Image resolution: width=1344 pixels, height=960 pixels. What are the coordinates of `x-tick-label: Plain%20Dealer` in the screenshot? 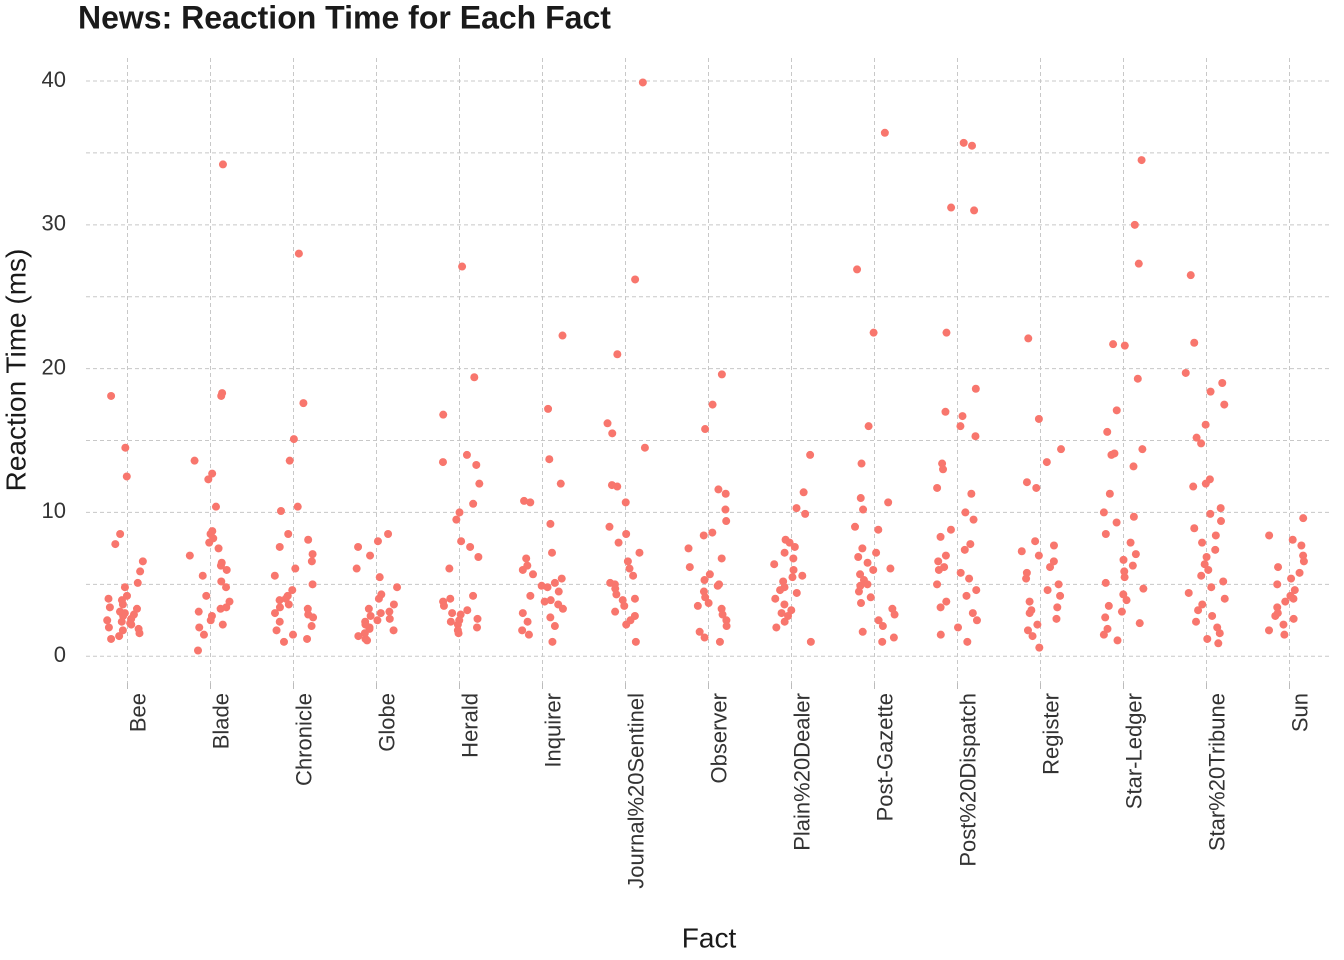 It's located at (801, 772).